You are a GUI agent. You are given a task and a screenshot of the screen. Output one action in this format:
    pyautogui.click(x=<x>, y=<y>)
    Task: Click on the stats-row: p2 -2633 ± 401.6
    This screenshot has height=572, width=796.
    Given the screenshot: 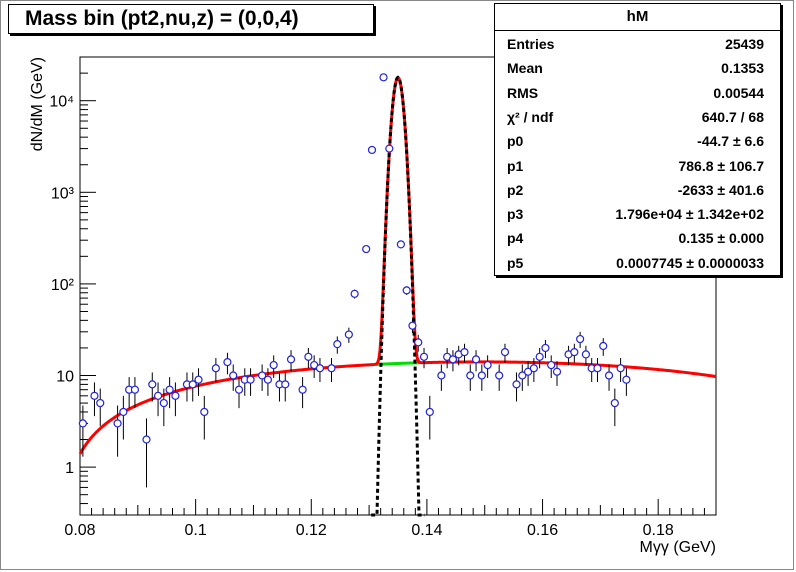 What is the action you would take?
    pyautogui.click(x=637, y=190)
    